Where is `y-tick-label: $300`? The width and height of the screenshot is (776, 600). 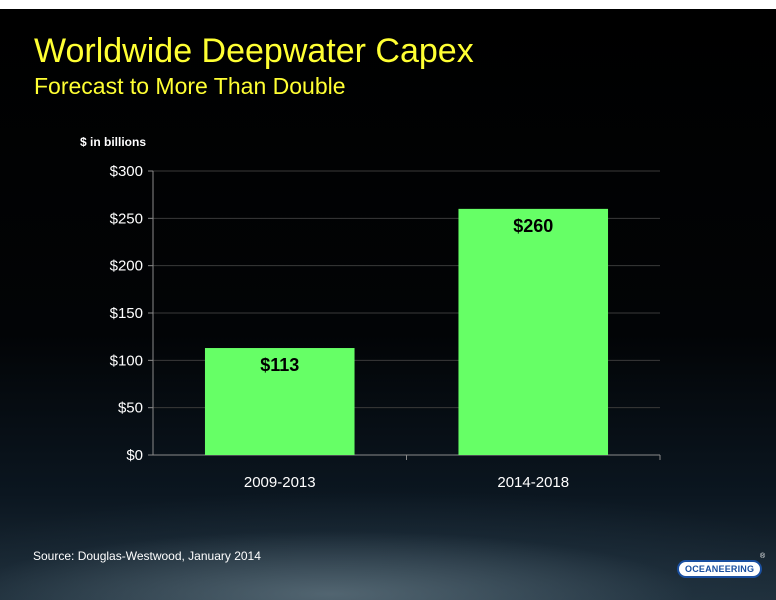 y-tick-label: $300 is located at coordinates (126, 171).